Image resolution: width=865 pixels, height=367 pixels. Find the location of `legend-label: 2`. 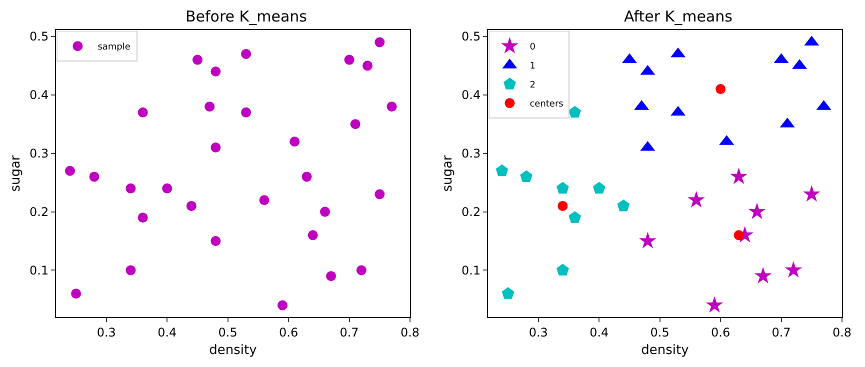

legend-label: 2 is located at coordinates (533, 85).